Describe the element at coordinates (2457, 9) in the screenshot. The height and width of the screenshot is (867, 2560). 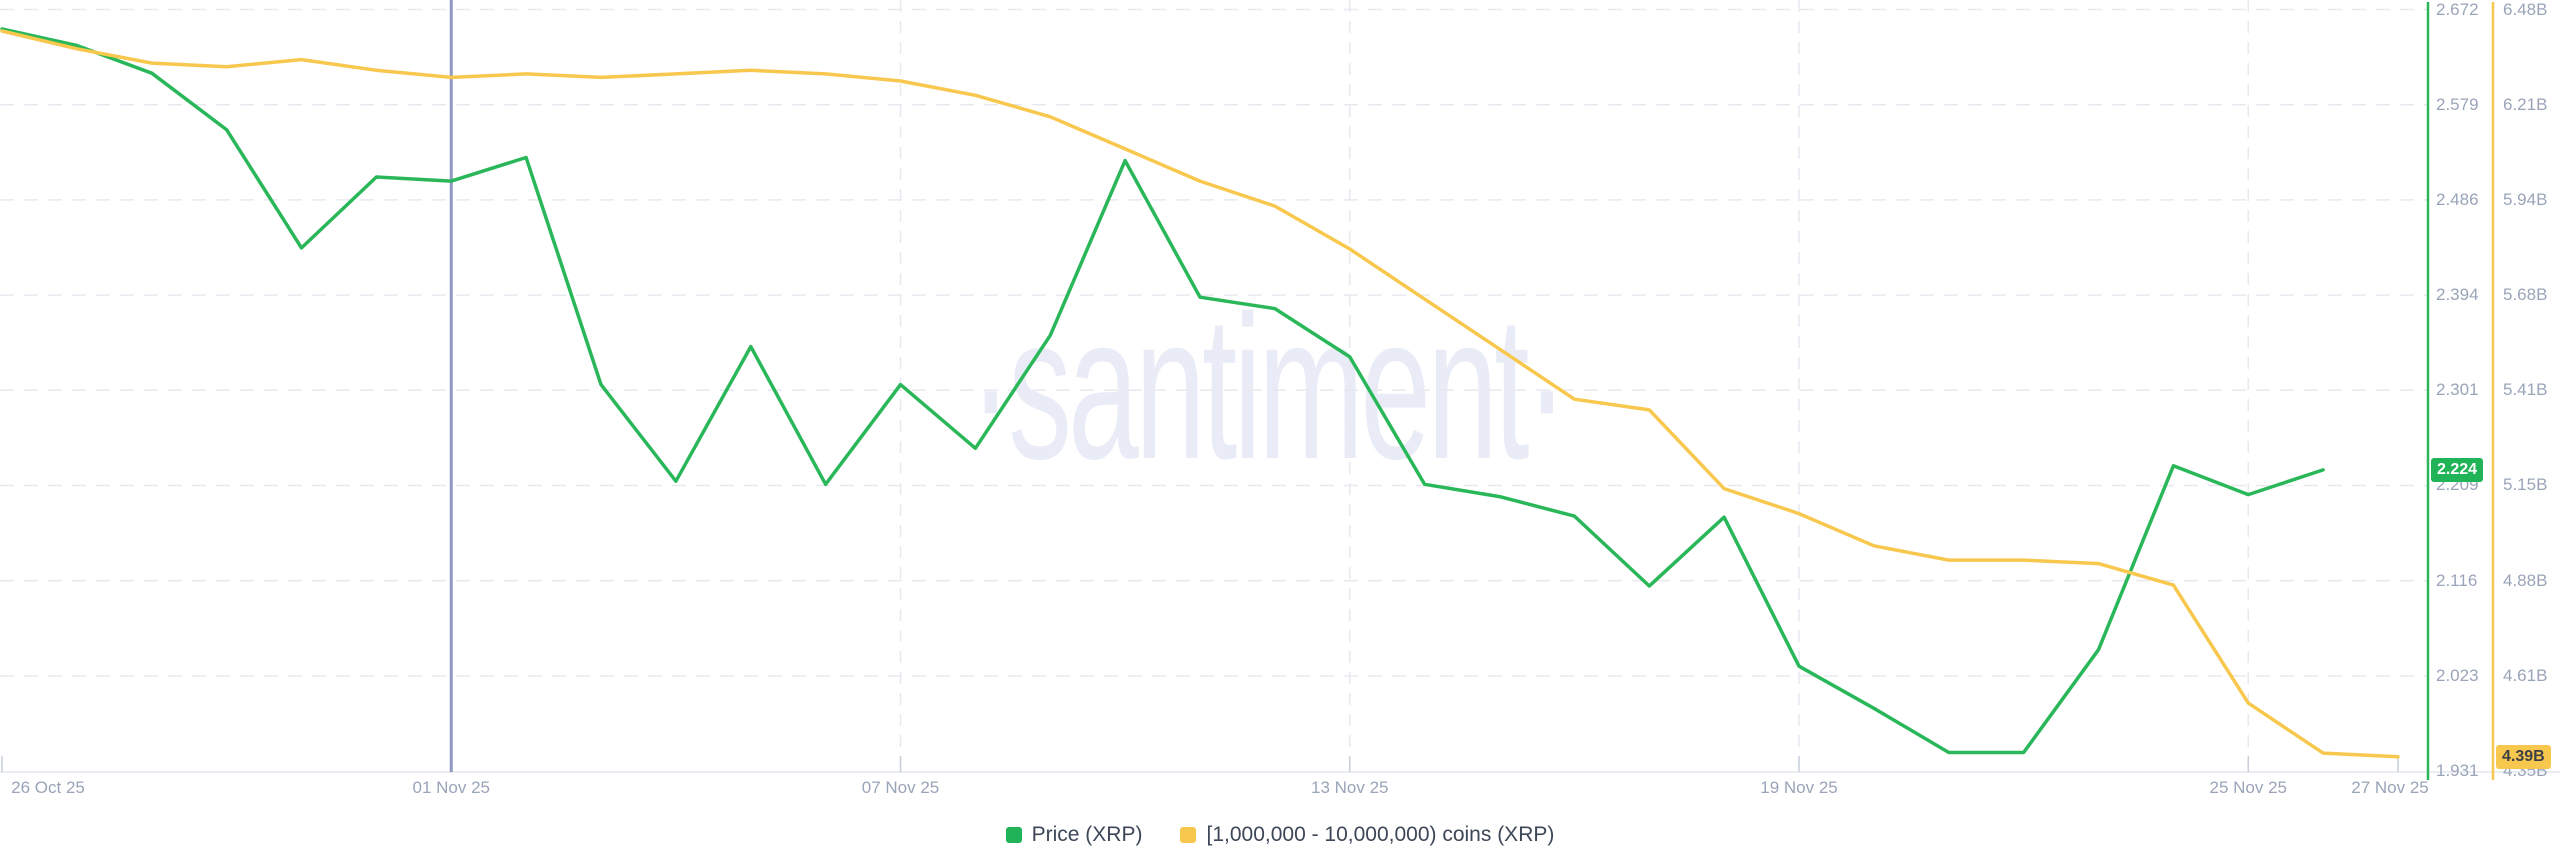
I see `price-tick-label: 2.672` at that location.